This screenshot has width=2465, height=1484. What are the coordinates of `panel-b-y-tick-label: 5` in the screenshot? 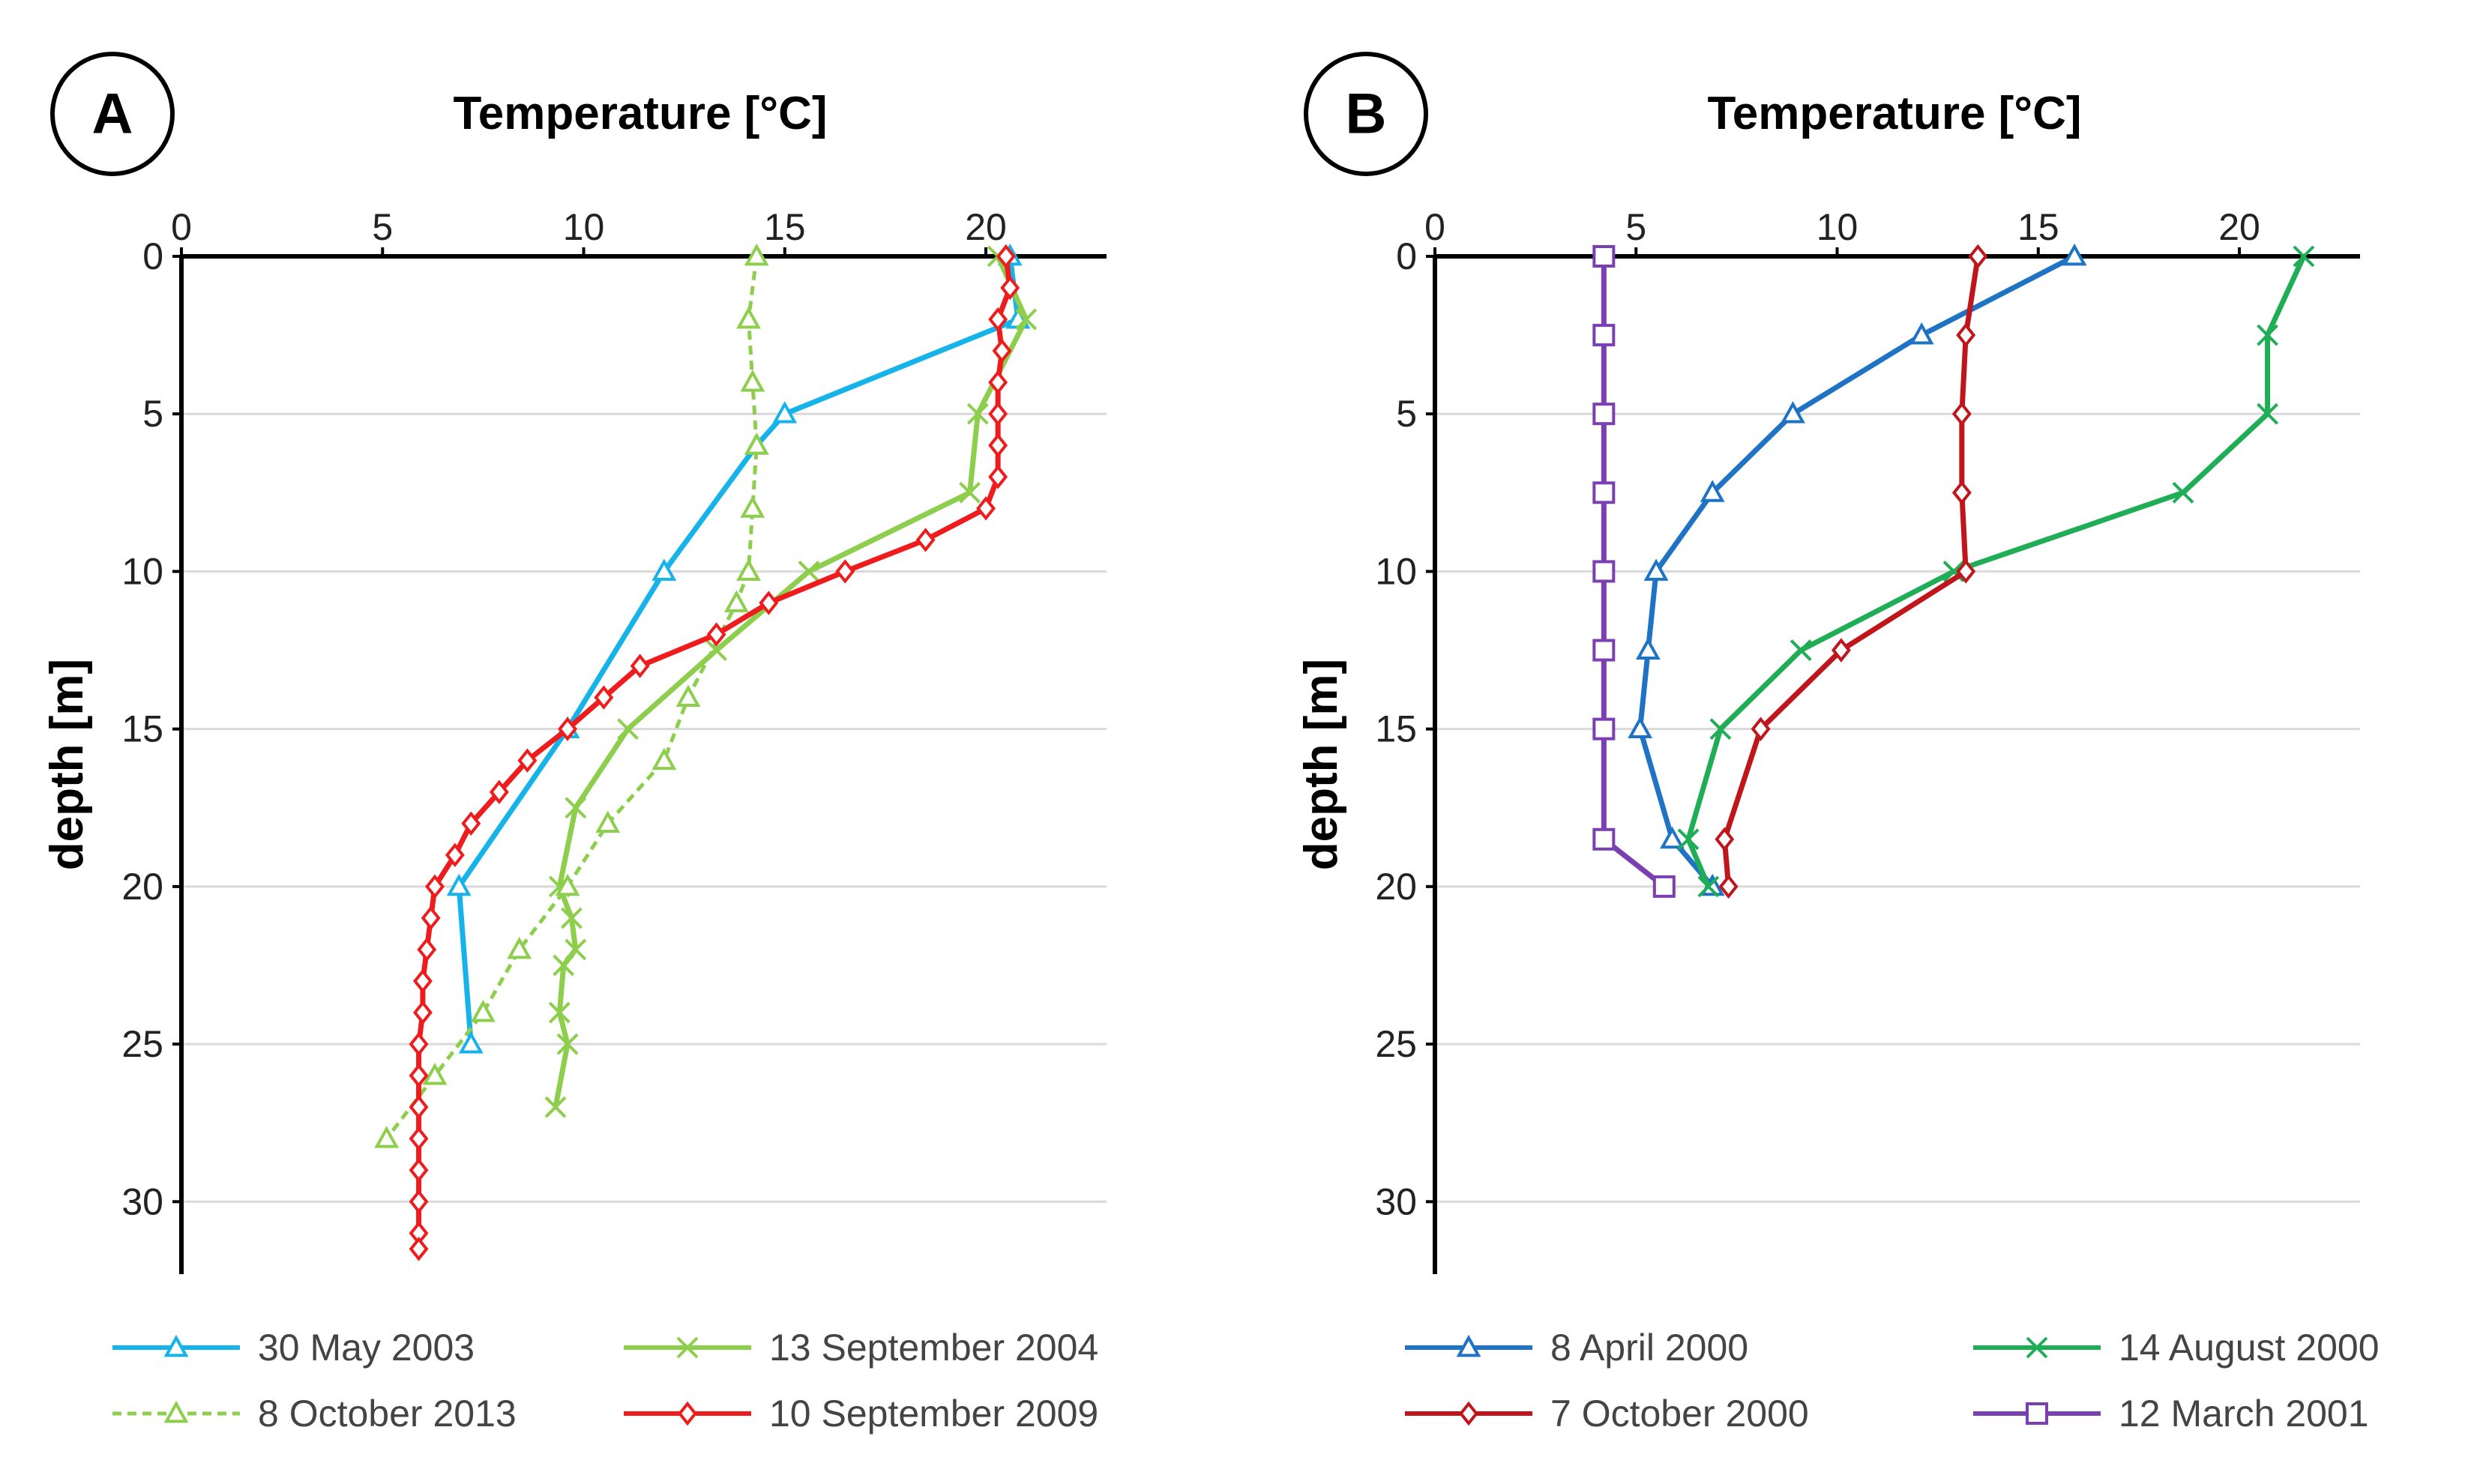 It's located at (1406, 414).